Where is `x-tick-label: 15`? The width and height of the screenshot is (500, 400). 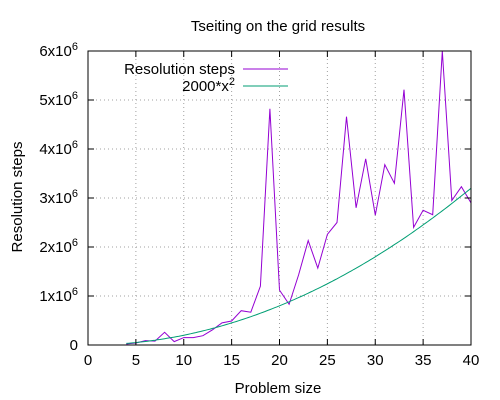
x-tick-label: 15 is located at coordinates (231, 360).